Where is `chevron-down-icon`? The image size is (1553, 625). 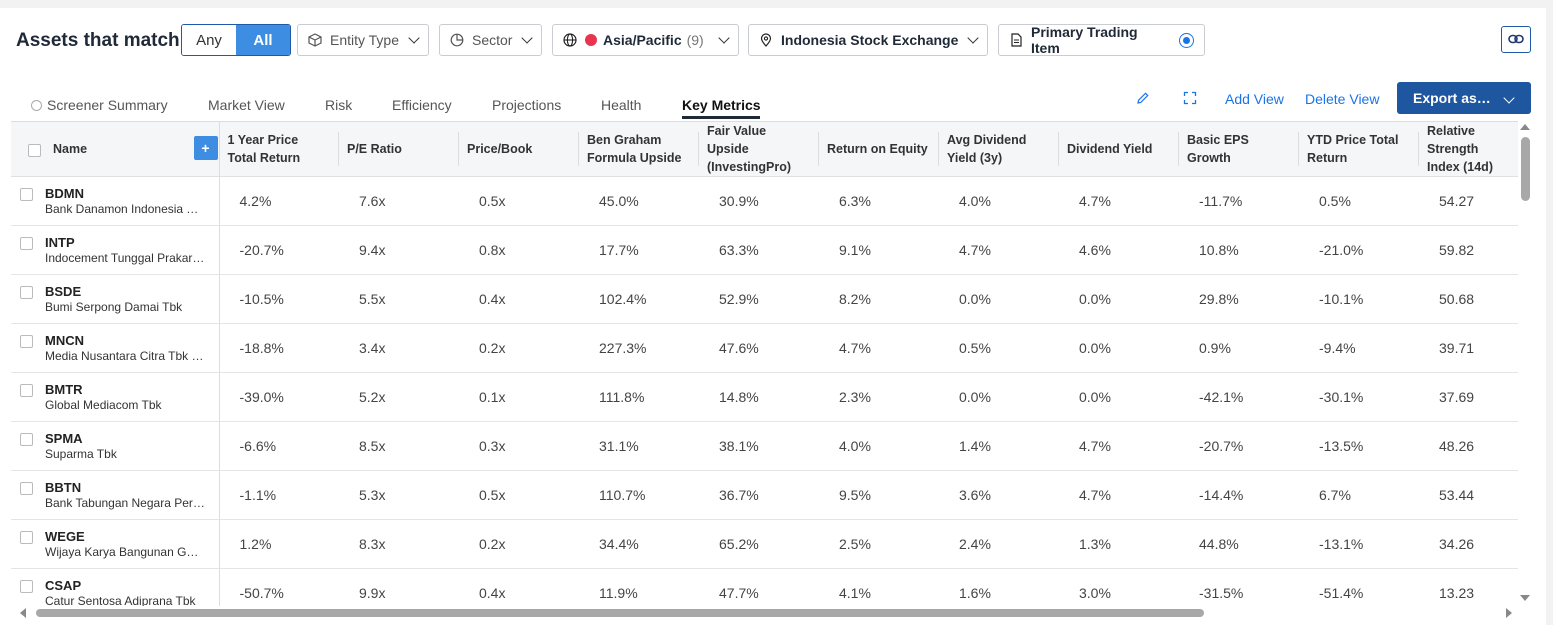
chevron-down-icon is located at coordinates (1509, 98).